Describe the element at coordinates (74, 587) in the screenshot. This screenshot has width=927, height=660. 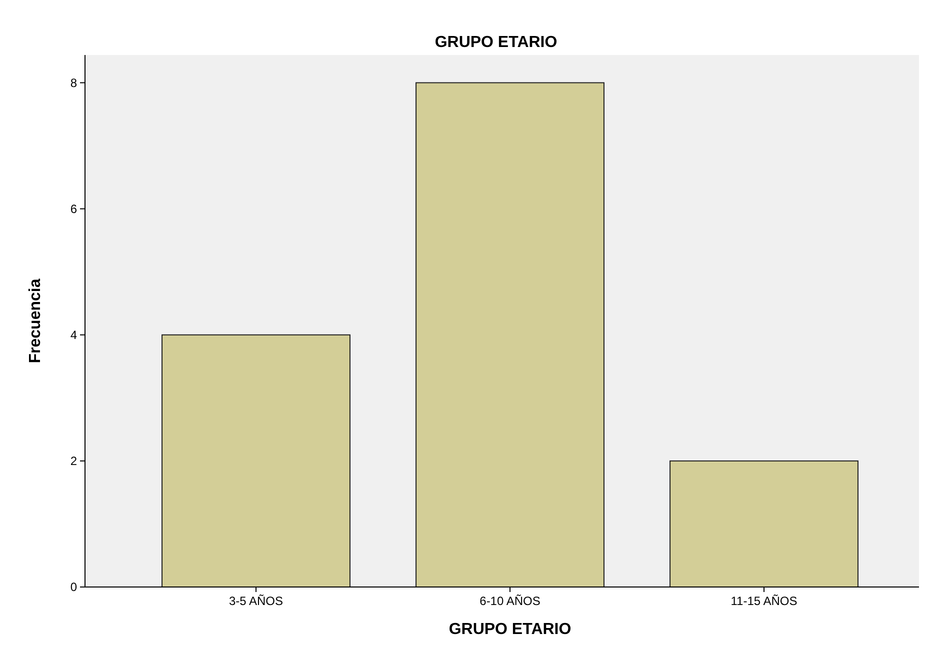
I see `y-tick-label: 0` at that location.